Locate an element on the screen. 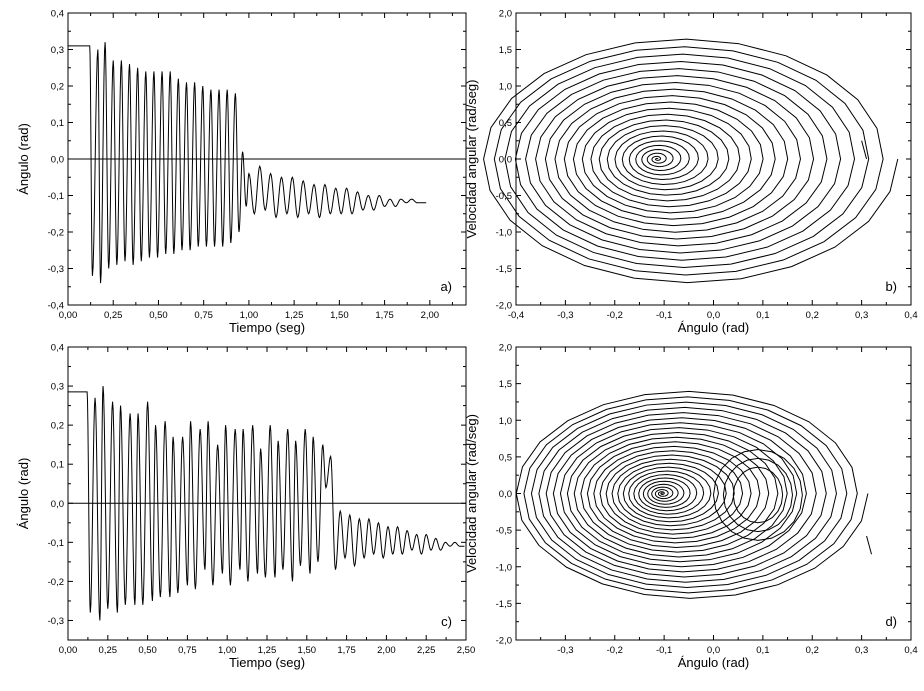 This screenshot has height=691, width=924. panel-letter: b) is located at coordinates (891, 286).